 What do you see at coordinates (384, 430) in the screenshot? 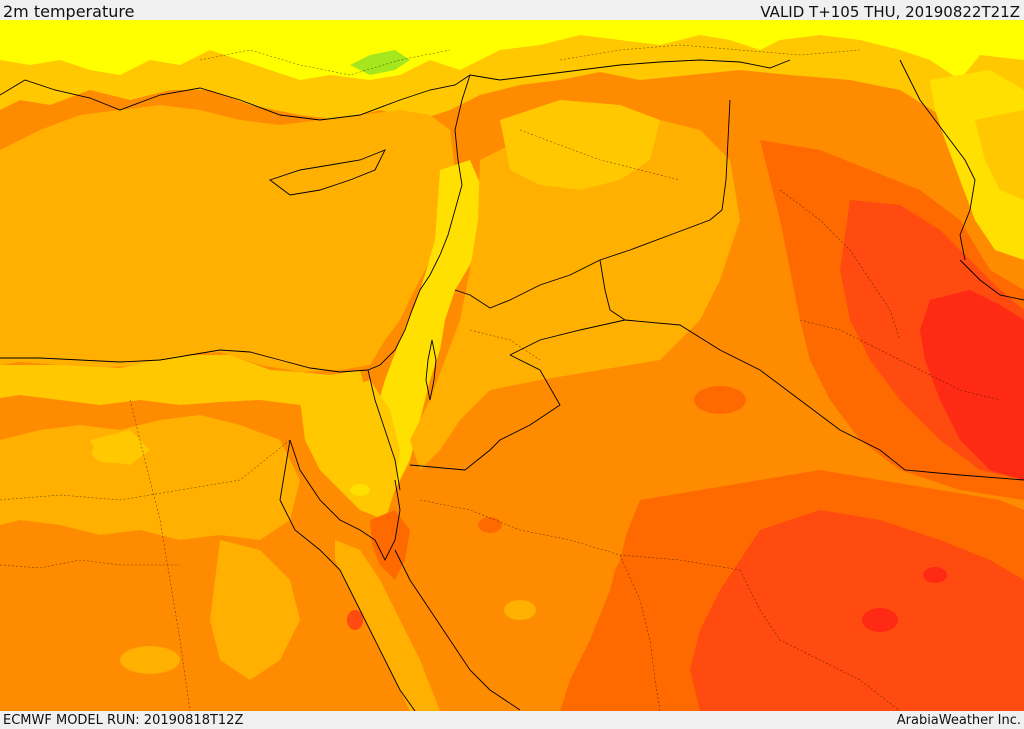
I see `border-egypt-israel` at bounding box center [384, 430].